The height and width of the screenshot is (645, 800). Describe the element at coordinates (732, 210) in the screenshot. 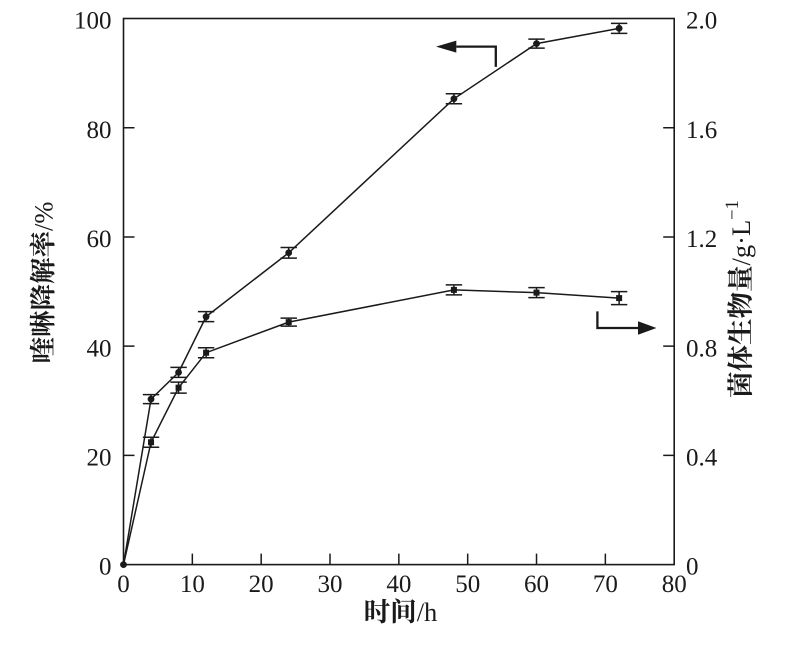

I see `svg-text: −1` at that location.